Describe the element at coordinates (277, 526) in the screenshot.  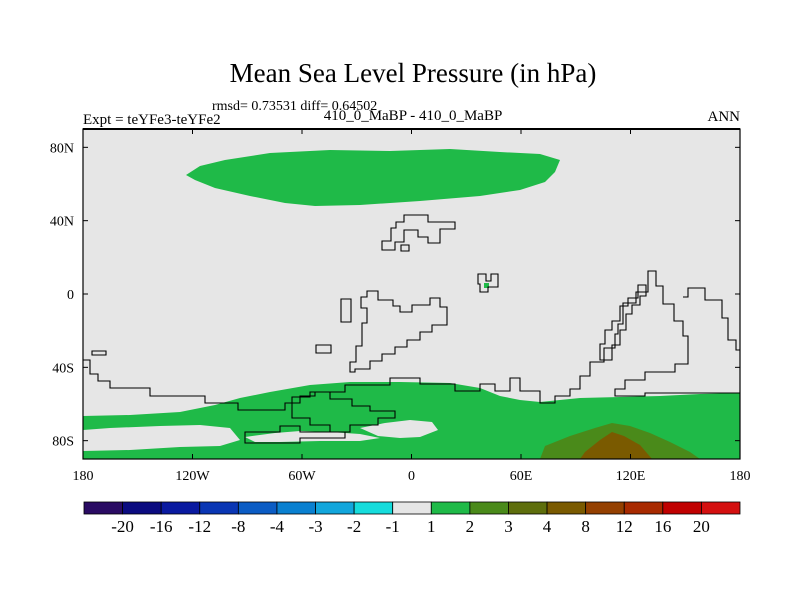
I see `colorbar-label: -4` at that location.